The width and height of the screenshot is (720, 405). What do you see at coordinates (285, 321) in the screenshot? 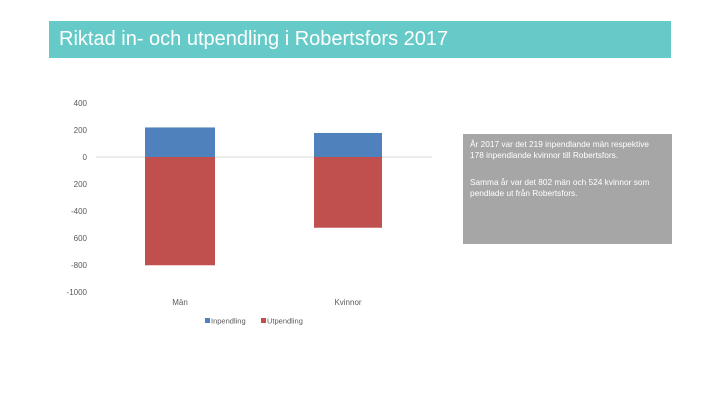
I see `legend-label-utpendling: Utpendling` at bounding box center [285, 321].